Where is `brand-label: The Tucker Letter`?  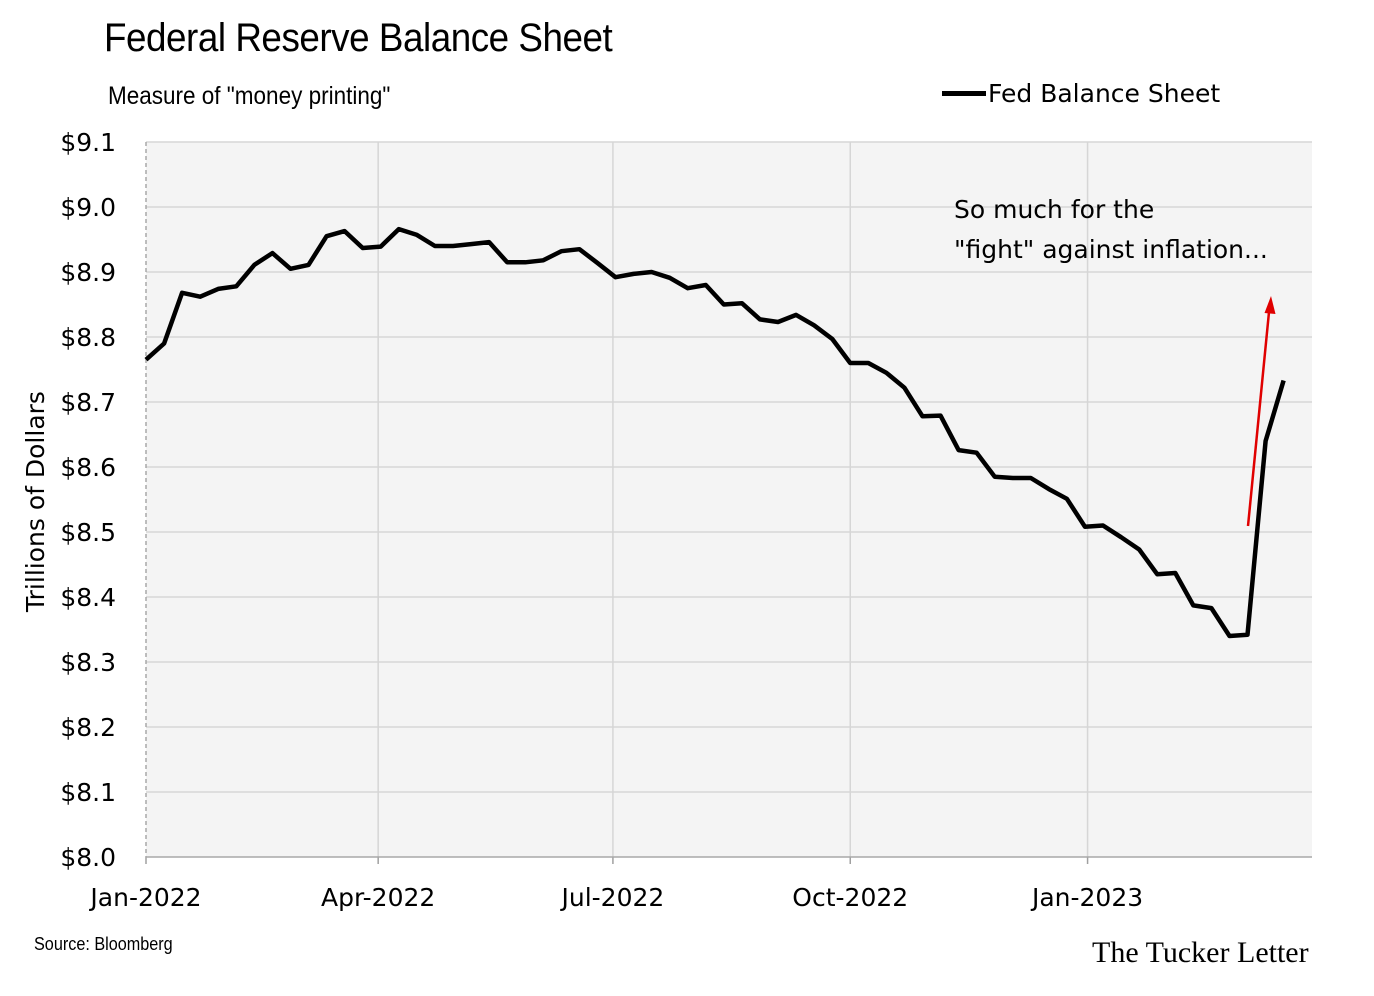 brand-label: The Tucker Letter is located at coordinates (1200, 952).